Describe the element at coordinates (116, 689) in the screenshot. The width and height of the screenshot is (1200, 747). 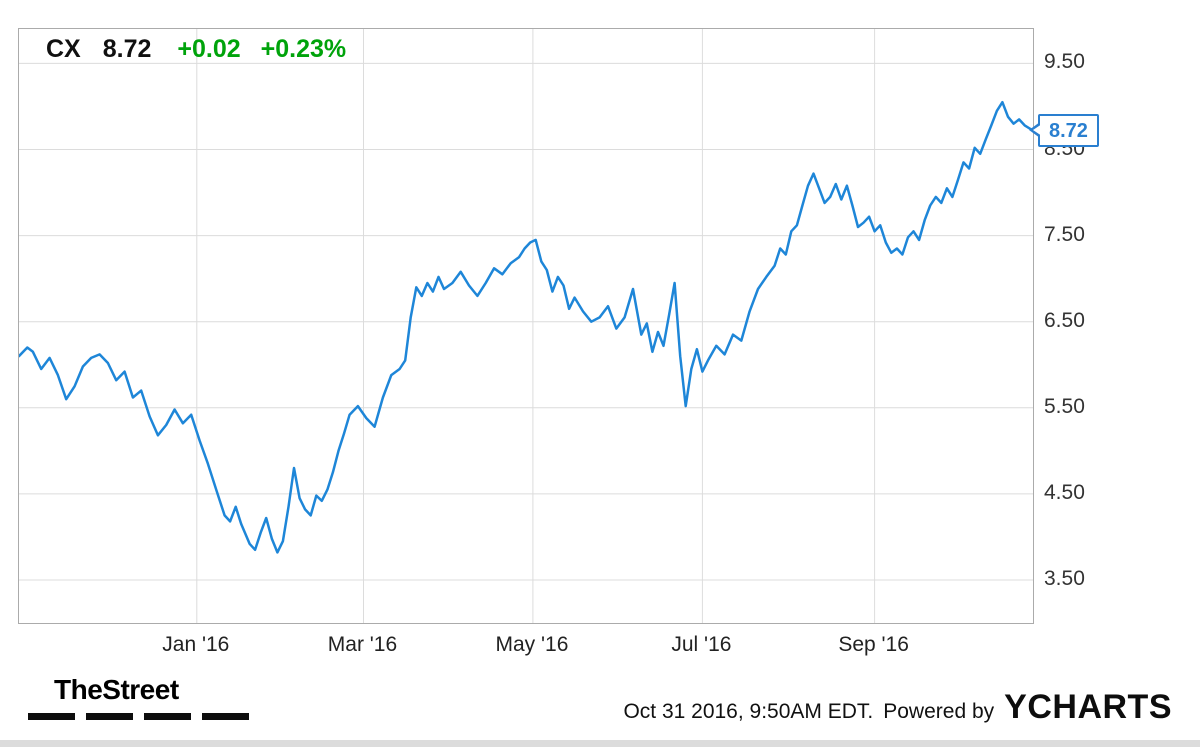
I see `thestreet-wordmark: TheStreet` at that location.